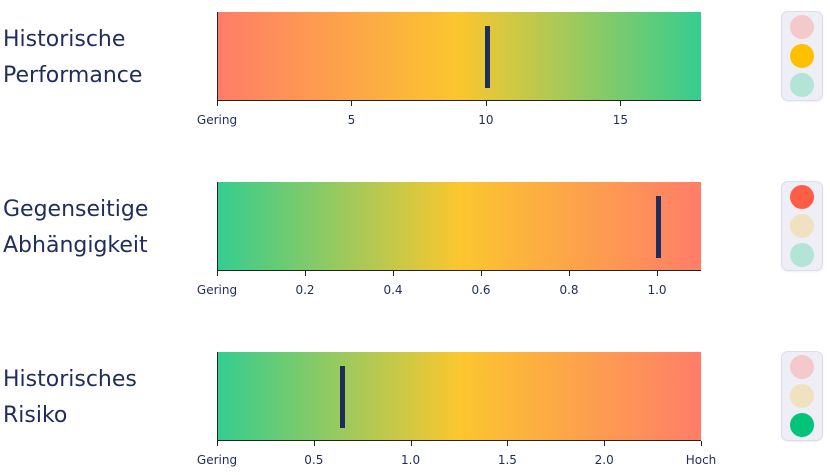 This screenshot has width=830, height=475. Describe the element at coordinates (449, 116) in the screenshot. I see `gauge-axis: Gering 5 10 15` at that location.